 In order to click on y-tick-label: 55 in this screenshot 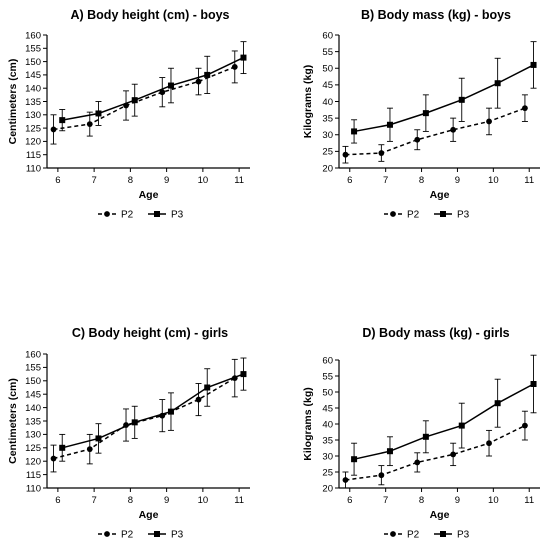, I will do `click(327, 52)`.